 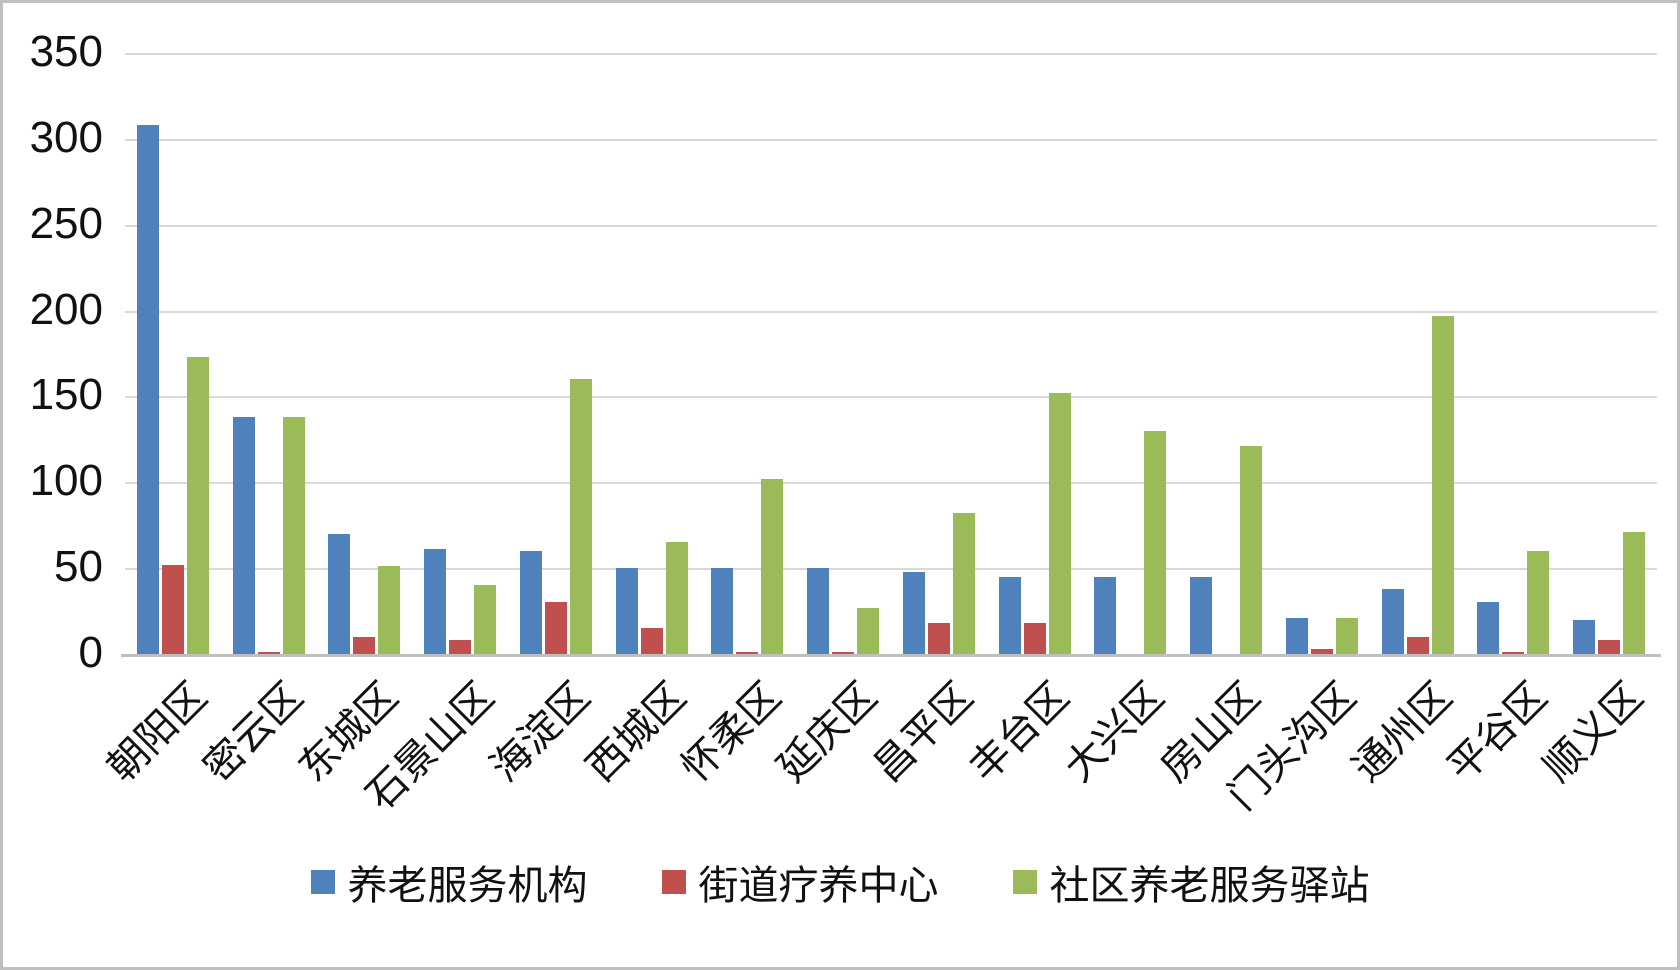 I want to click on legend-label: 街道疗养中心, so click(x=818, y=885).